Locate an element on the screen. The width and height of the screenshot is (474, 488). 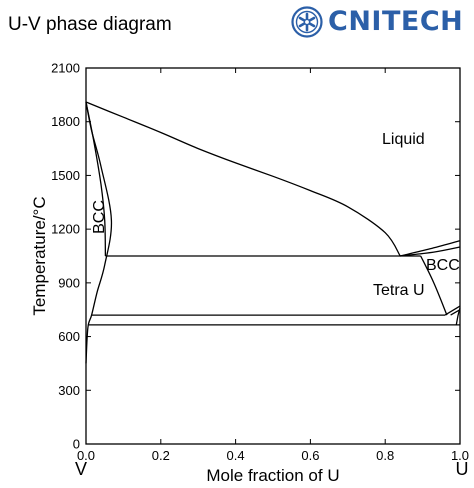
y-tick-label: 300 is located at coordinates (69, 390).